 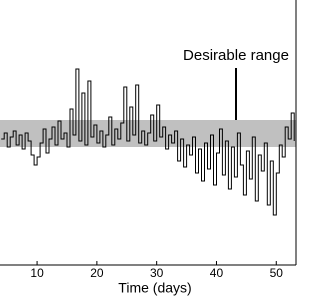 I want to click on x-tick-label: 40, so click(x=217, y=273).